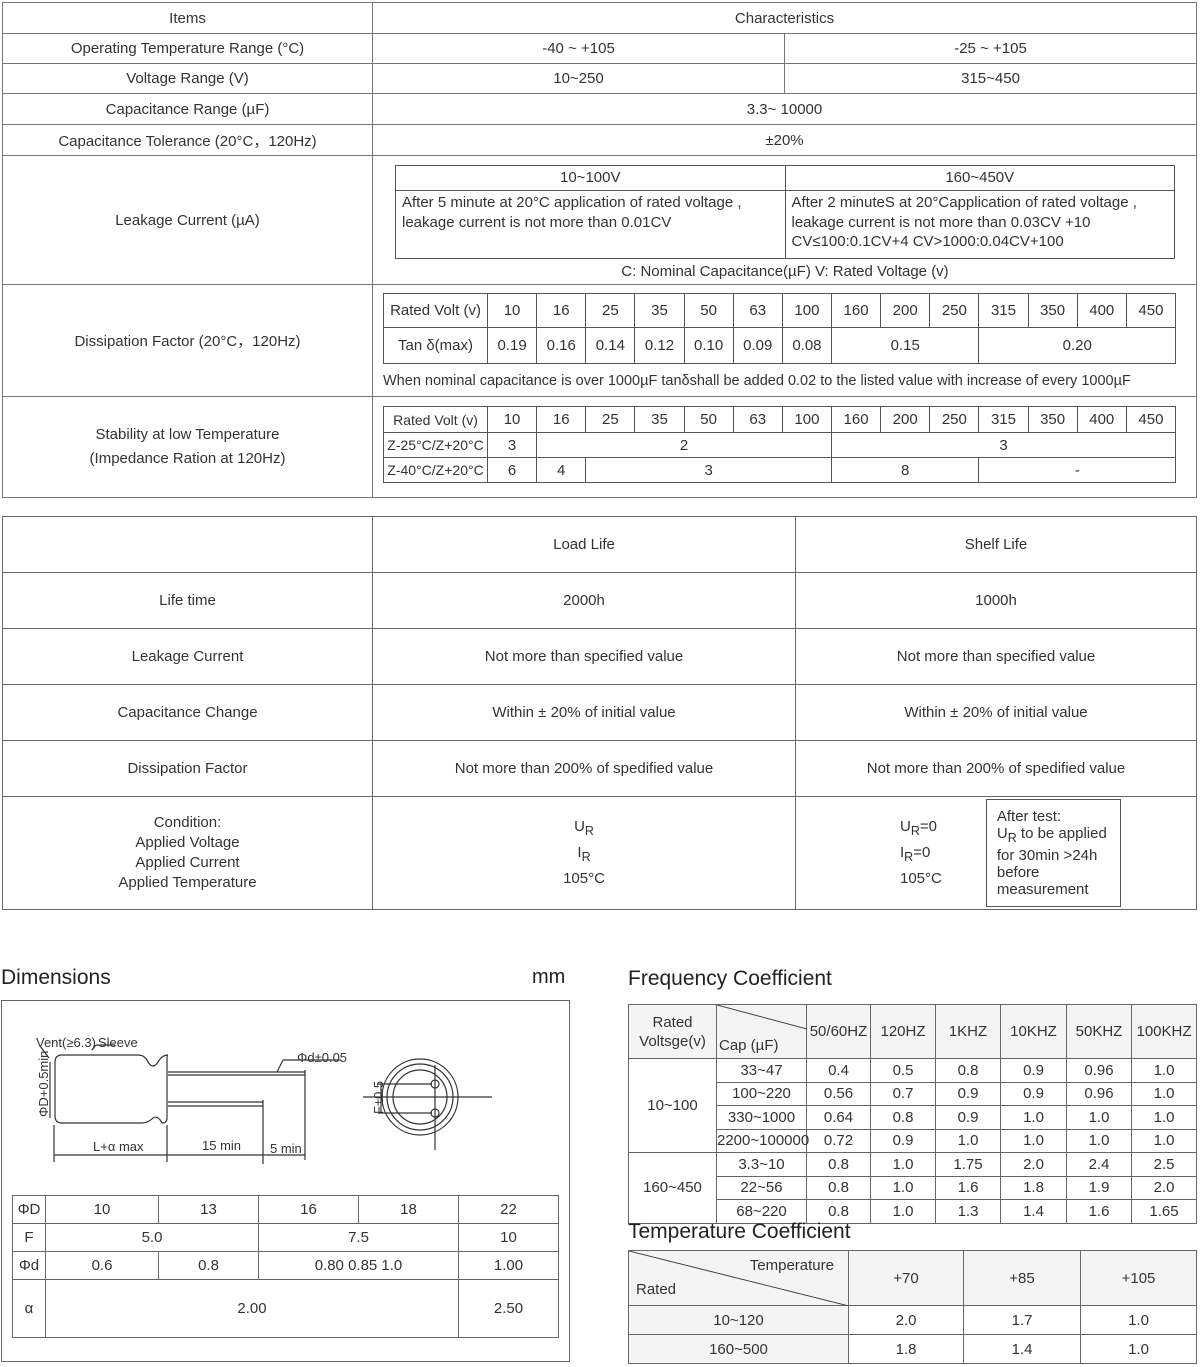  I want to click on table-cell: 160, so click(856, 419).